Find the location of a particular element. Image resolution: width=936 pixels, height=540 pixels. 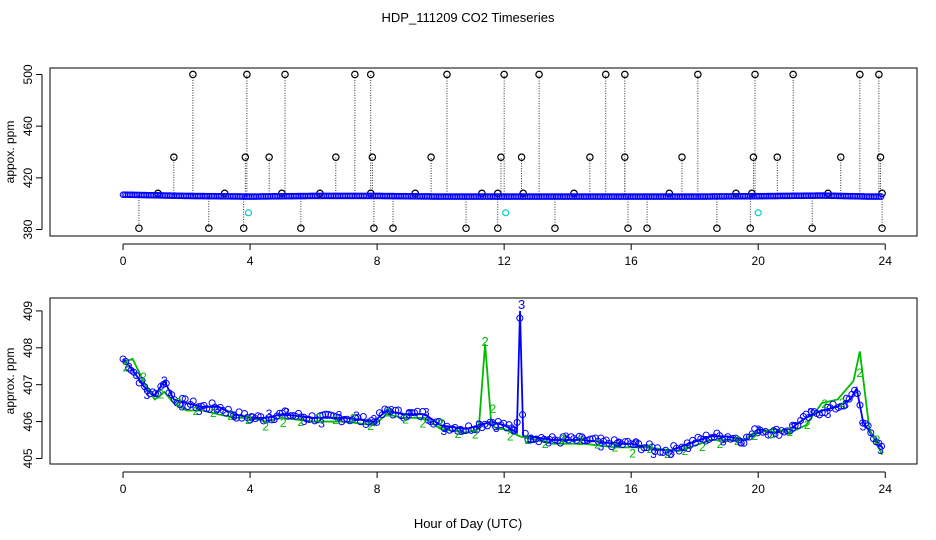

cyan-point is located at coordinates (758, 213).